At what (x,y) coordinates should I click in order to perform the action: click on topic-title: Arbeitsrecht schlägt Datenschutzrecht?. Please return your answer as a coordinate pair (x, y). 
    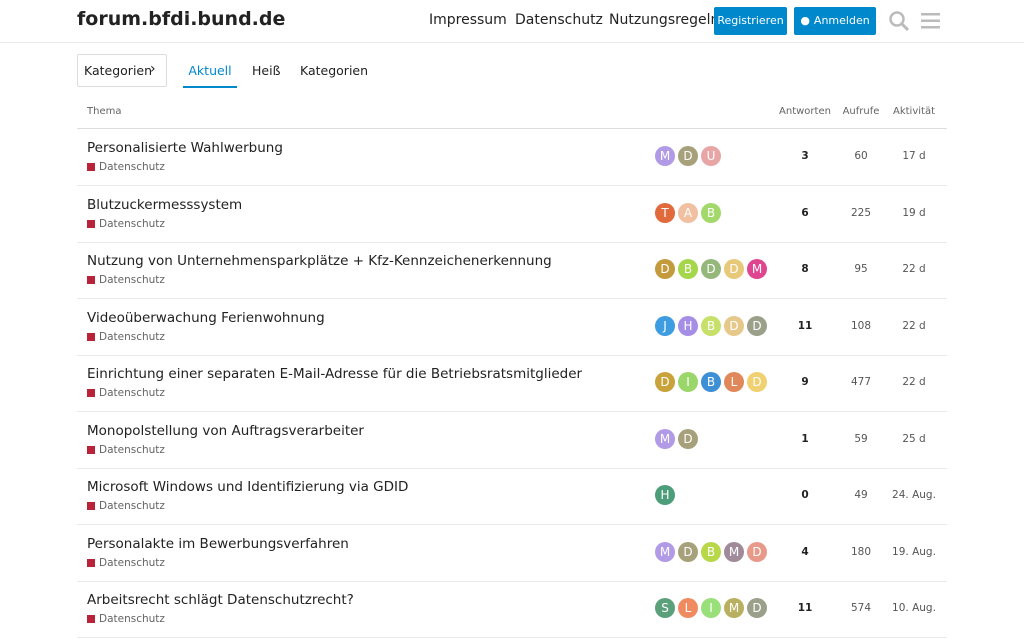
    Looking at the image, I should click on (220, 600).